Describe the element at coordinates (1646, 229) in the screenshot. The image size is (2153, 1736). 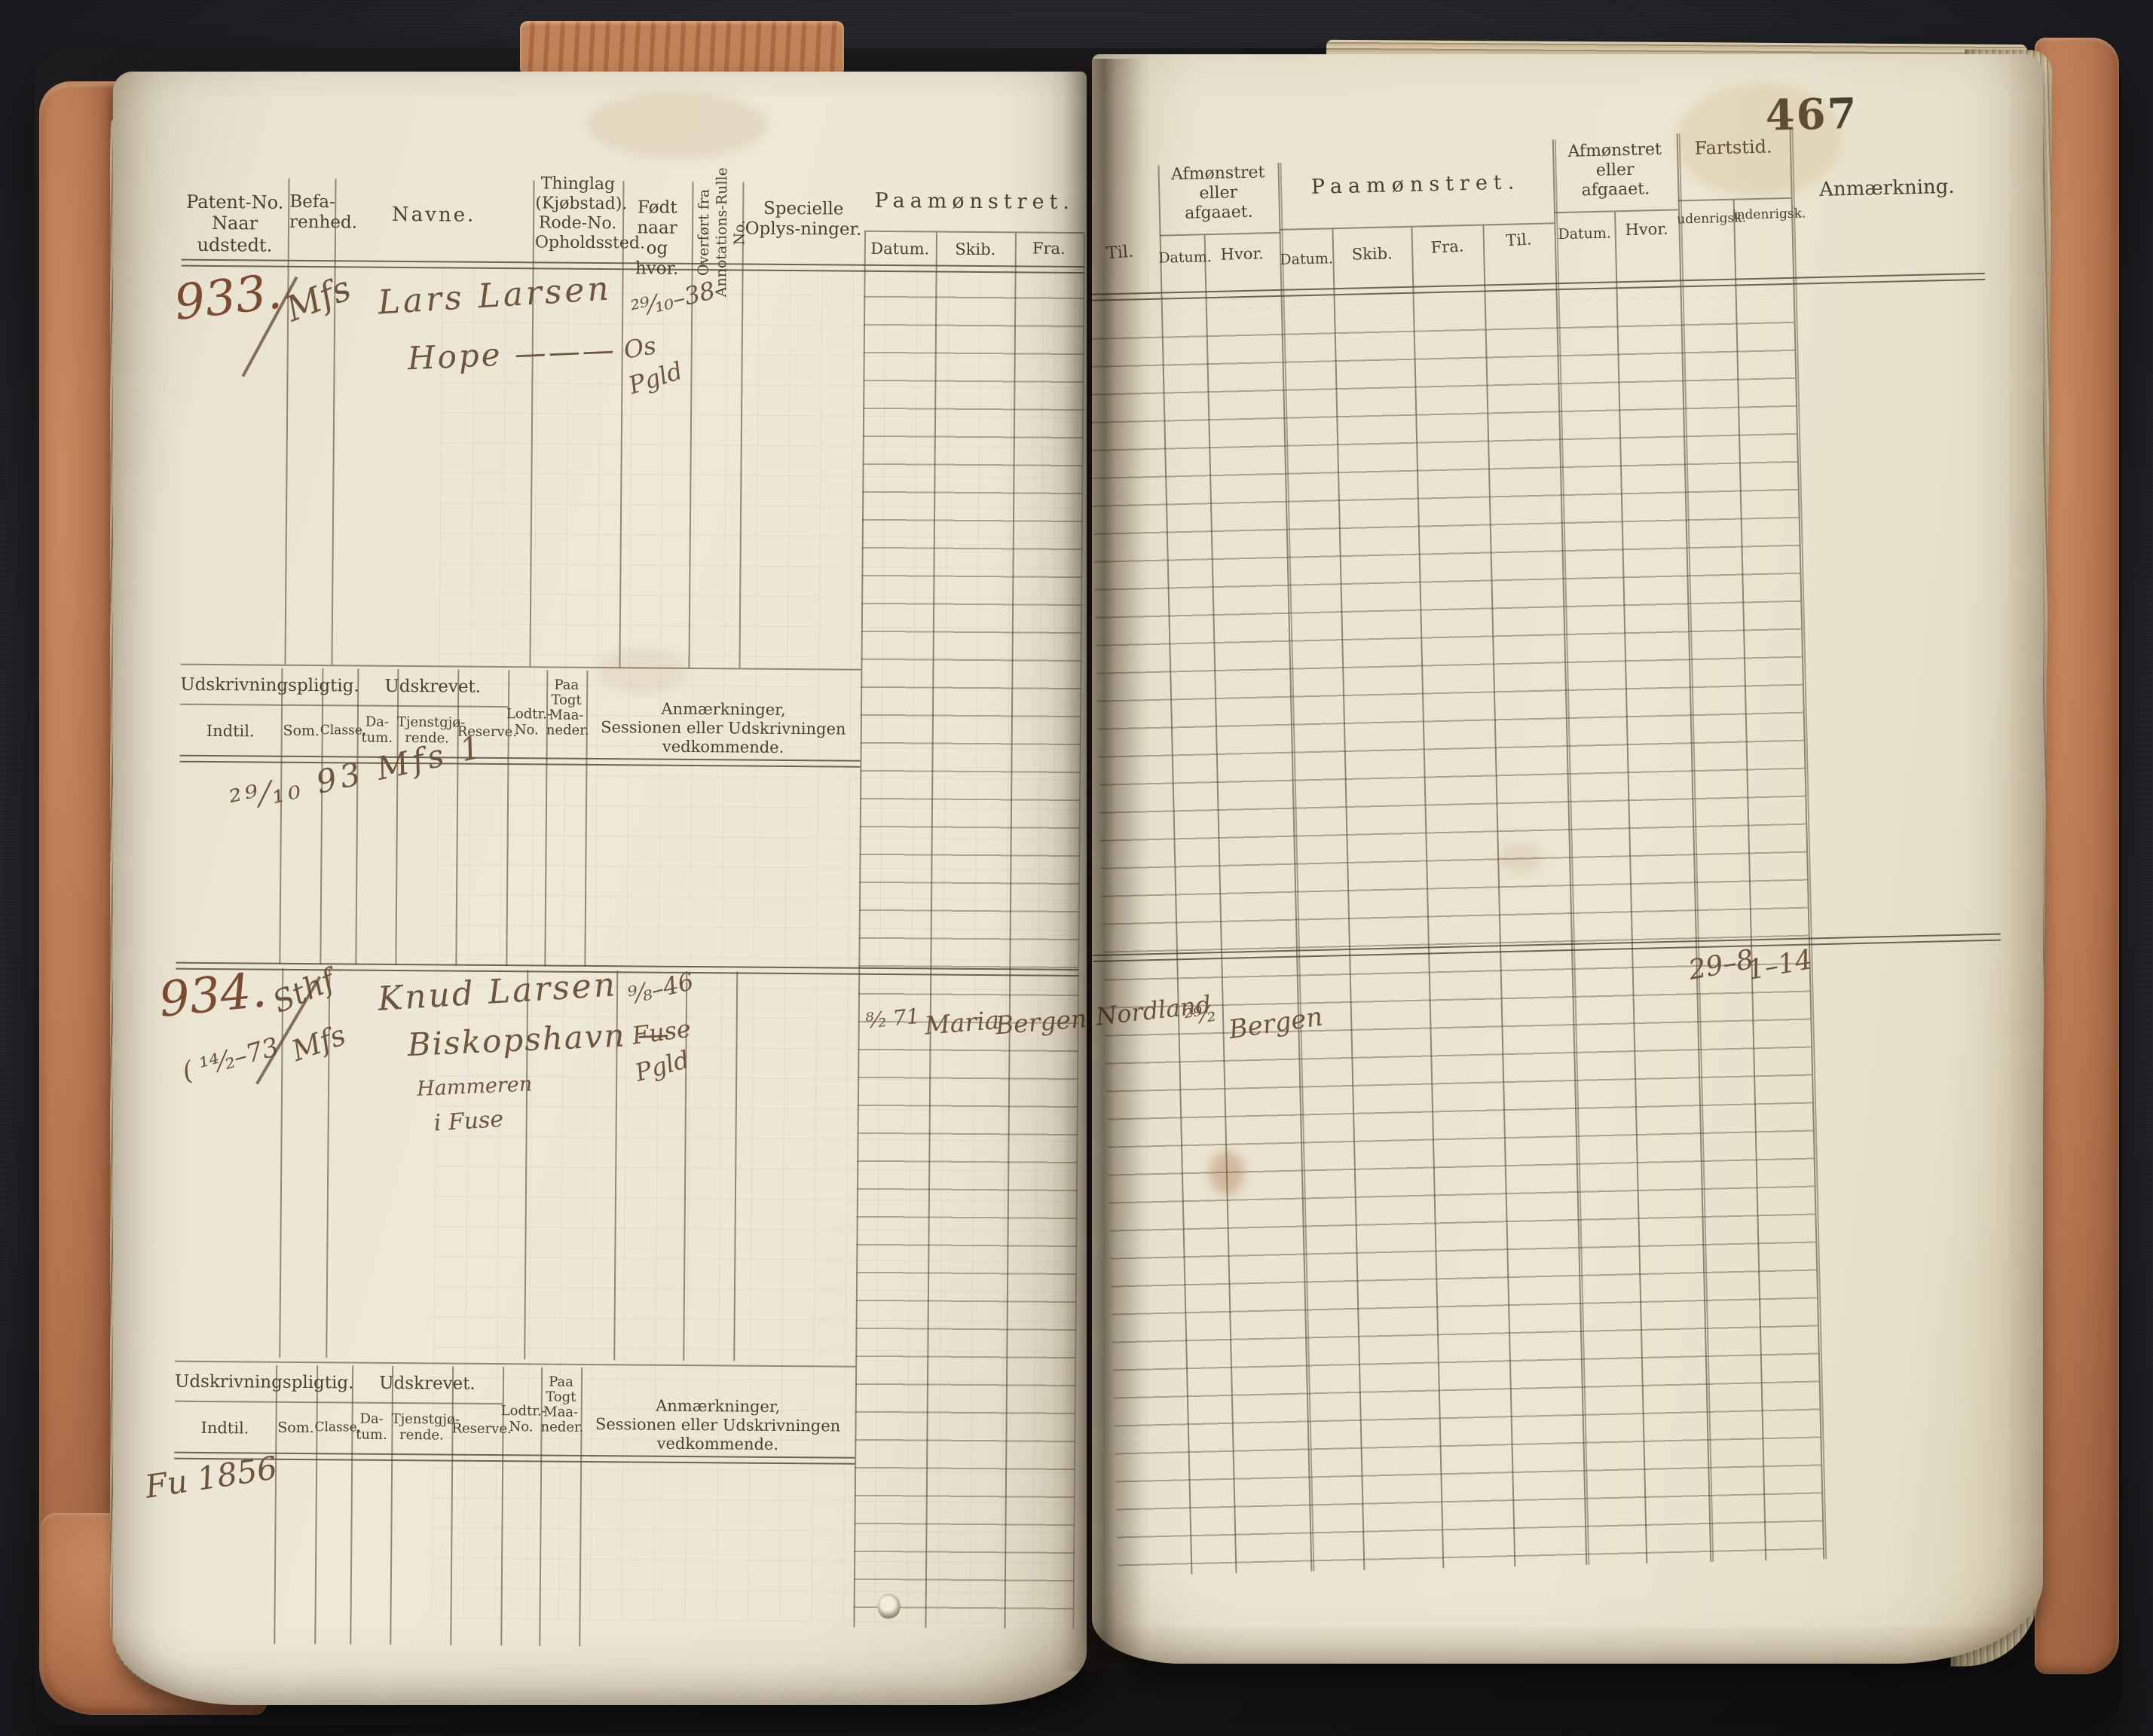
I see `subheader-afm2-hvor: Hvor.` at that location.